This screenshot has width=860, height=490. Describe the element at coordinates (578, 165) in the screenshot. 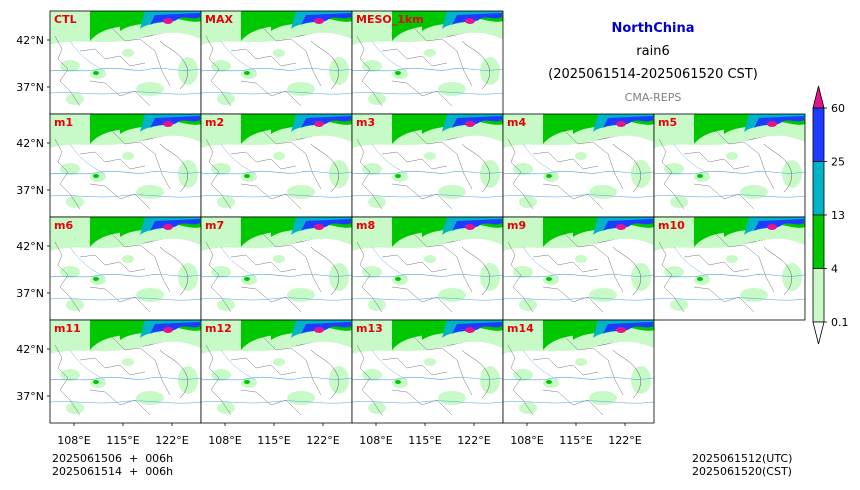

I see `map-panel: m4` at that location.